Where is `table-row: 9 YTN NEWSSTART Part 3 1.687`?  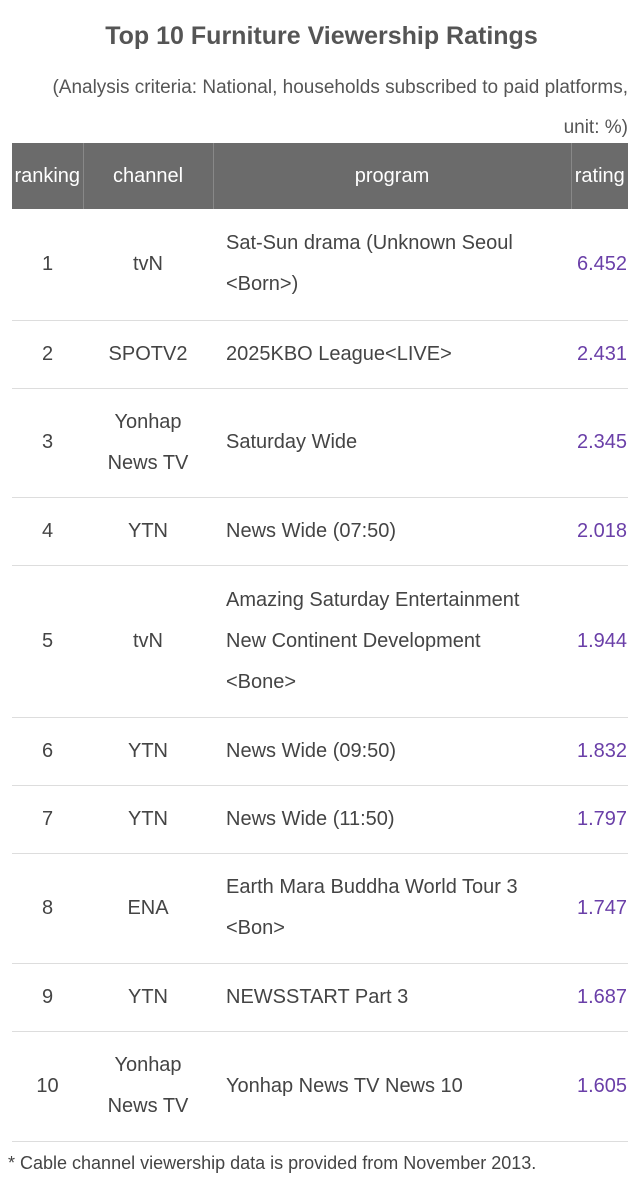
table-row: 9 YTN NEWSSTART Part 3 1.687 is located at coordinates (320, 997).